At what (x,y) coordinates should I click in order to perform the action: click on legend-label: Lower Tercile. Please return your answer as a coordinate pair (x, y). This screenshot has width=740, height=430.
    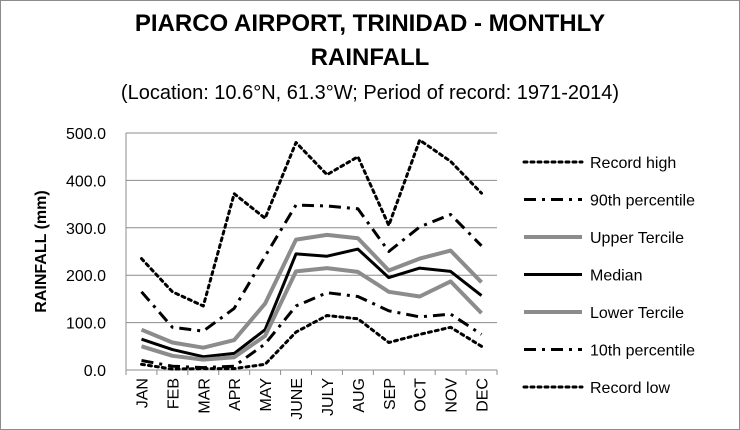
    Looking at the image, I should click on (637, 313).